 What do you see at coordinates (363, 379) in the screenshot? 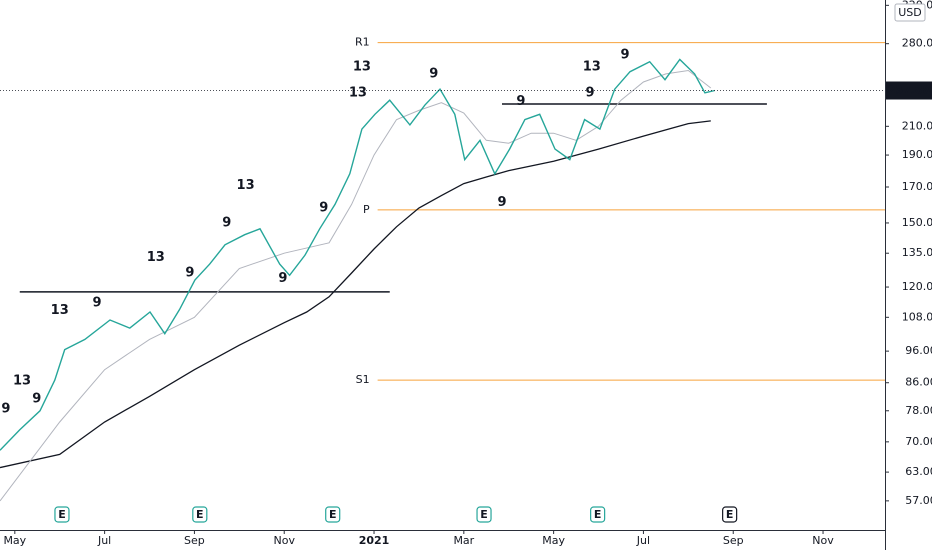
I see `level-label: S1` at bounding box center [363, 379].